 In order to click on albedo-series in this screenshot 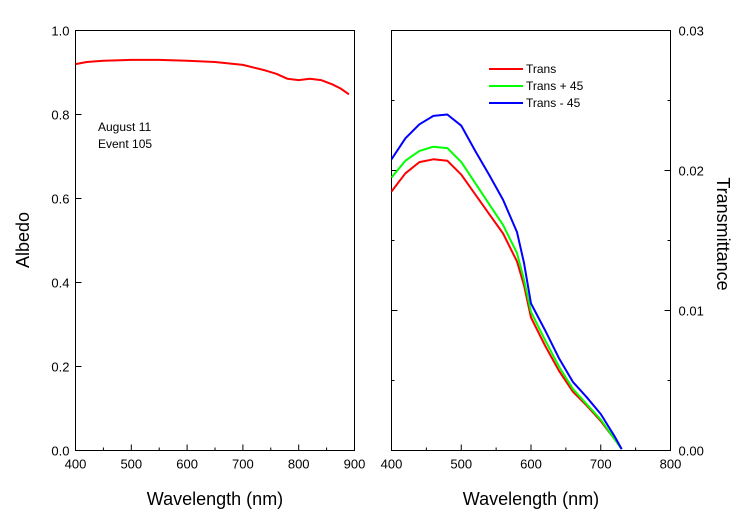, I will do `click(212, 77)`.